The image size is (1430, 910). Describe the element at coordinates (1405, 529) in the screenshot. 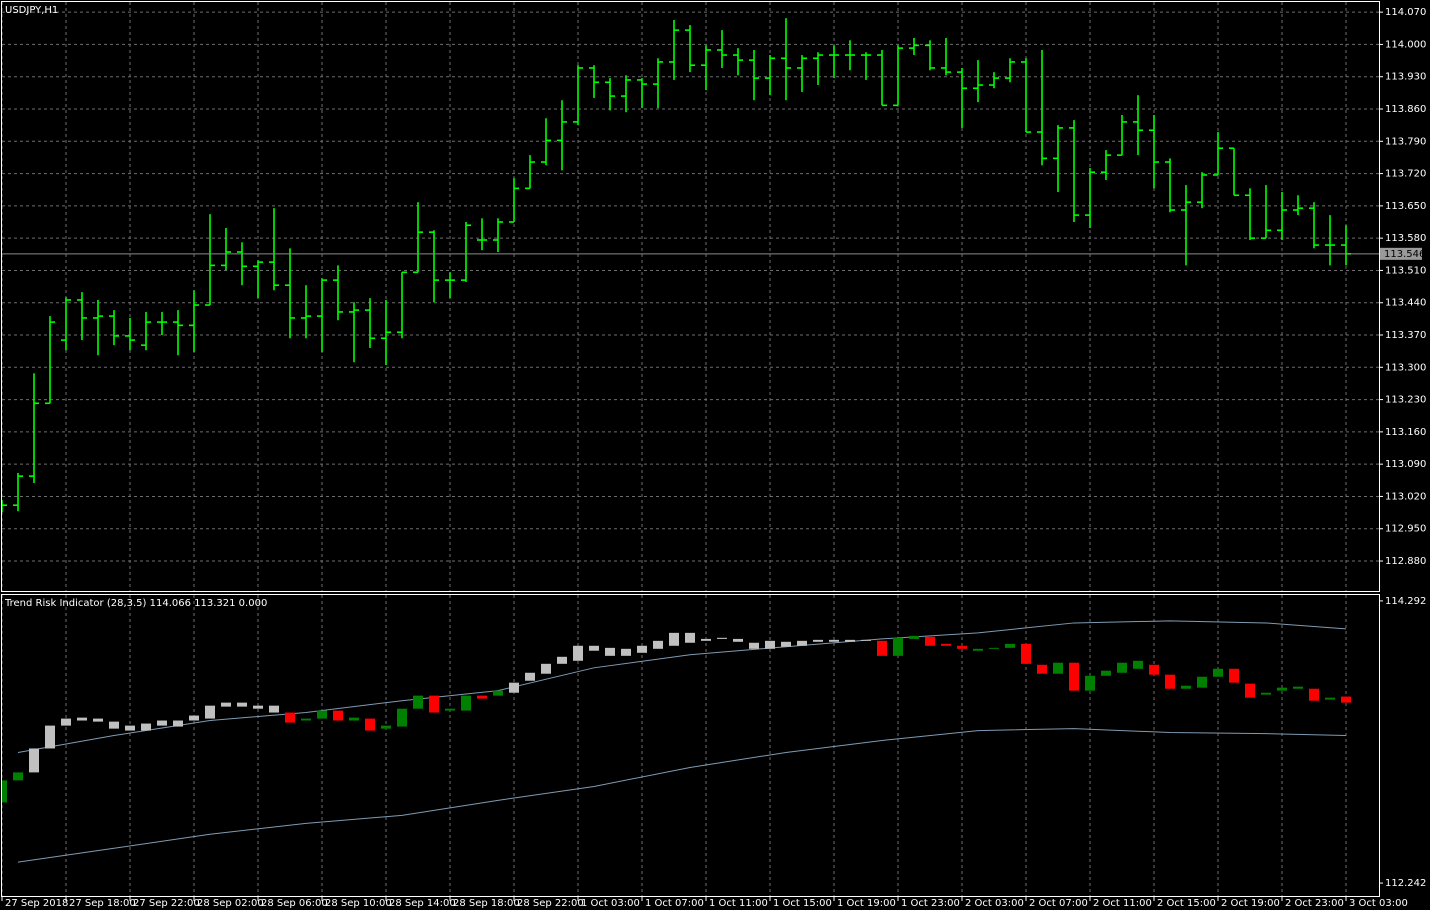

I see `y-tick-label: 112.950` at that location.